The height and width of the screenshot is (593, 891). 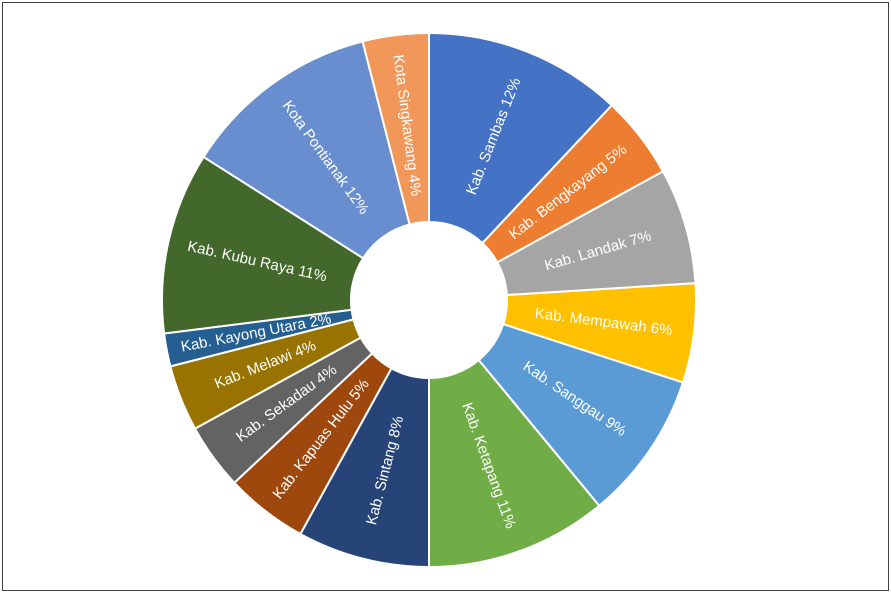 What do you see at coordinates (514, 463) in the screenshot?
I see `slice-kab-ketapang` at bounding box center [514, 463].